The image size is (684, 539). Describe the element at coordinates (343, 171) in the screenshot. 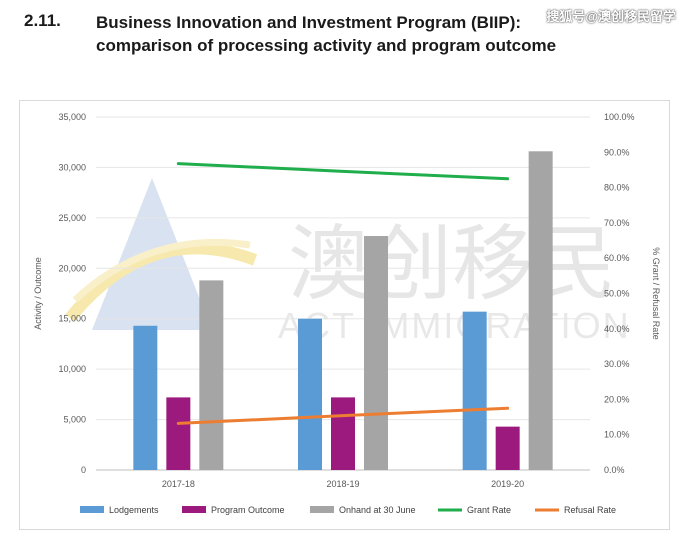

I see `line-grant-rate` at that location.